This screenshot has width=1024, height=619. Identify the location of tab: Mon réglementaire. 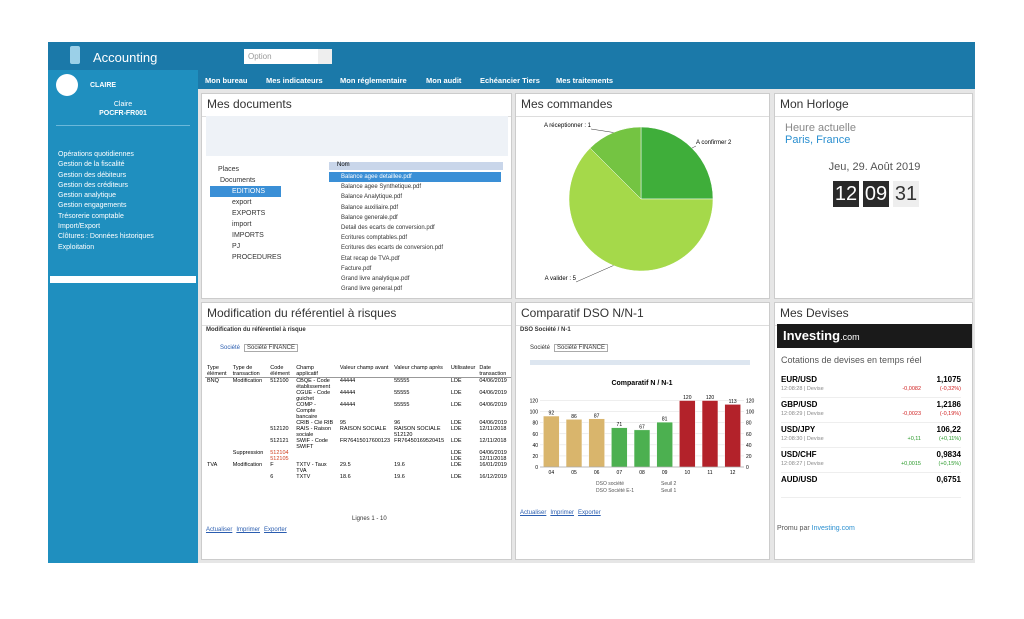
(373, 80).